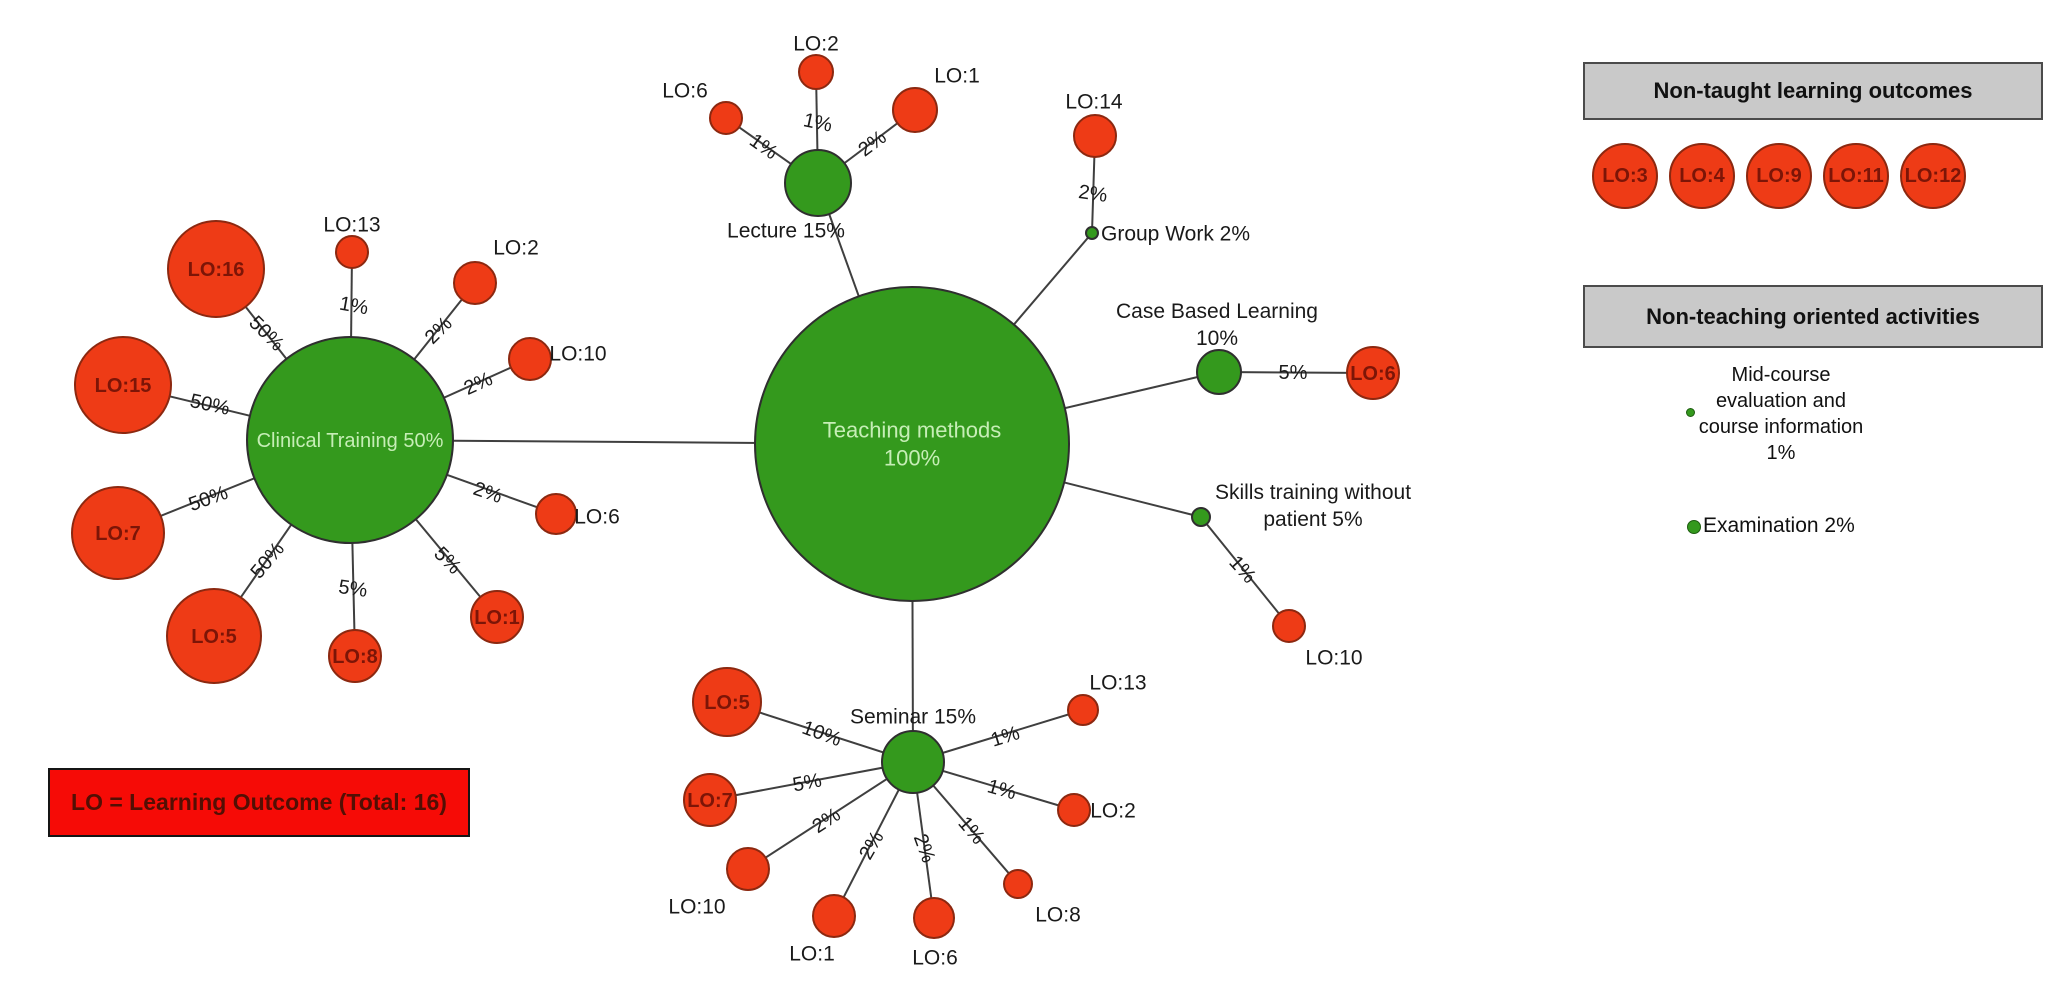 The width and height of the screenshot is (2059, 1001). What do you see at coordinates (1813, 316) in the screenshot?
I see `non-teaching-panel: Non-teaching oriented activities` at bounding box center [1813, 316].